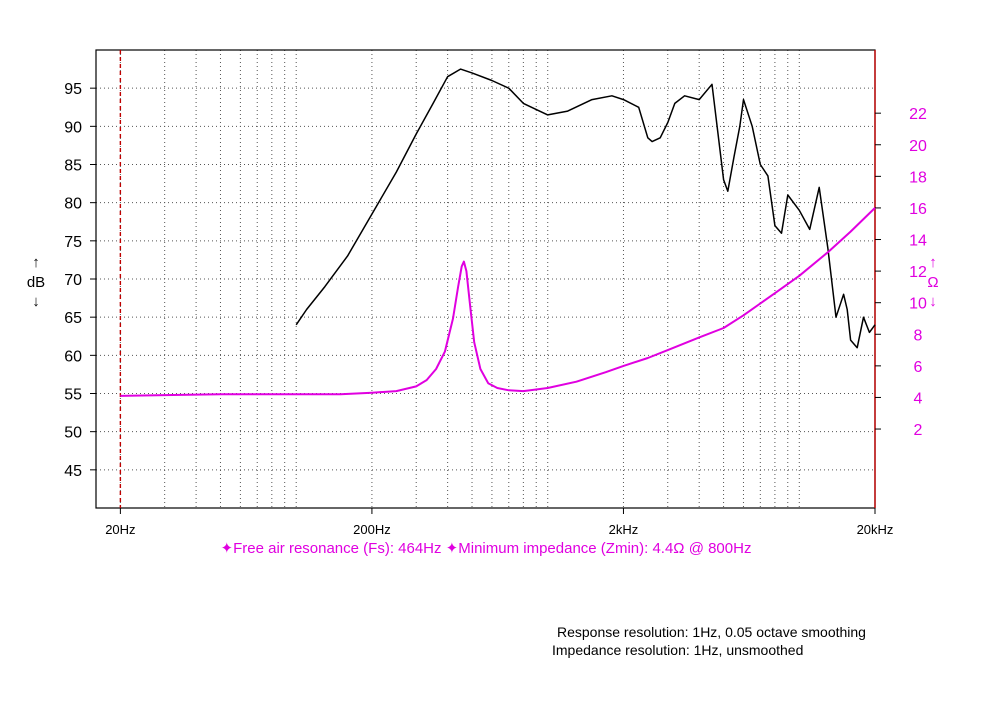 The height and width of the screenshot is (705, 1000). What do you see at coordinates (624, 529) in the screenshot?
I see `x-tick-label: 2kHz` at bounding box center [624, 529].